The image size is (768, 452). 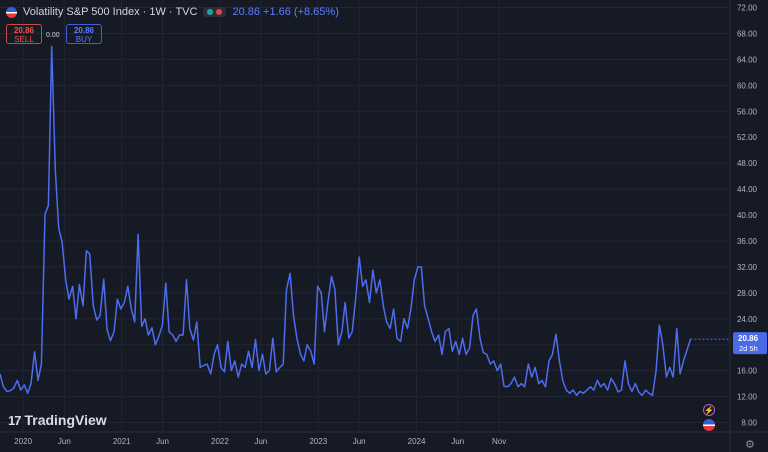 What do you see at coordinates (747, 241) in the screenshot?
I see `y-tick-label: 36.00` at bounding box center [747, 241].